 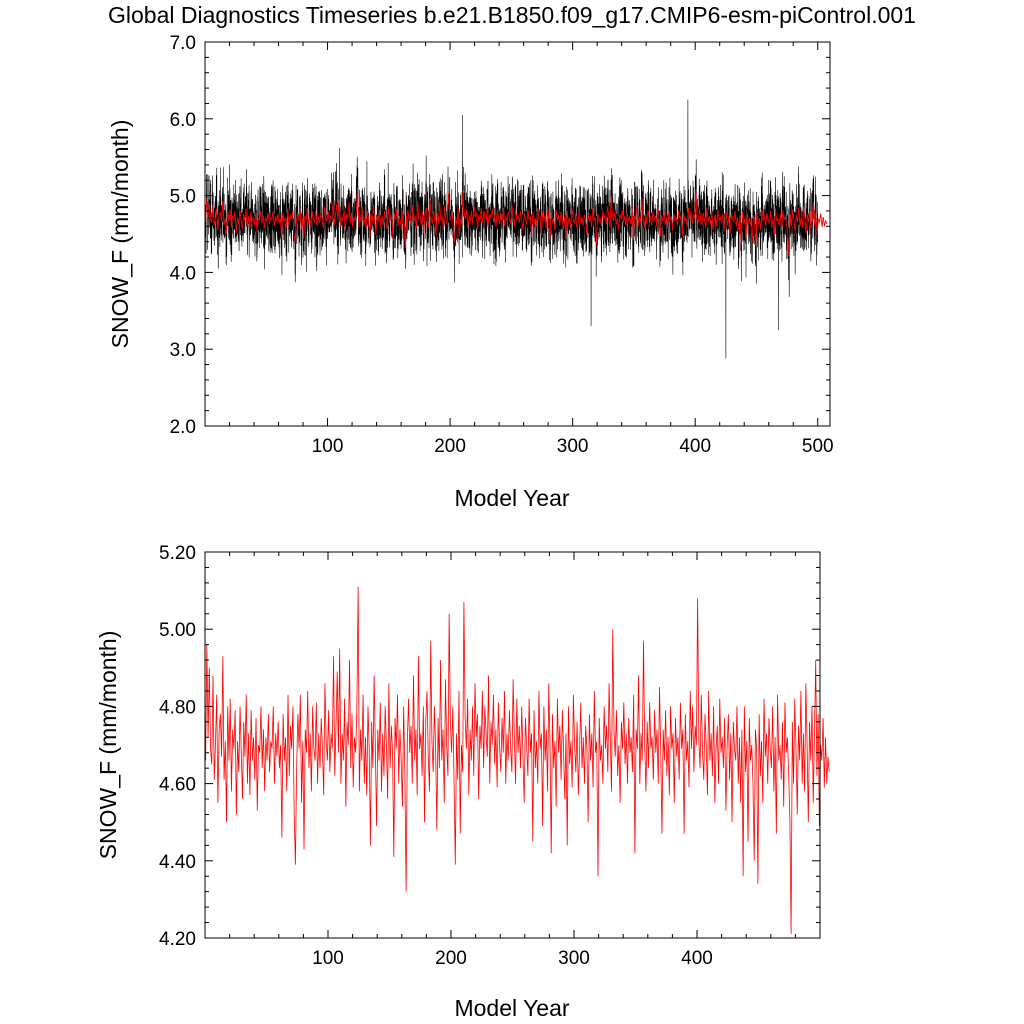 I want to click on y-tick-label: 5.0, so click(x=183, y=197).